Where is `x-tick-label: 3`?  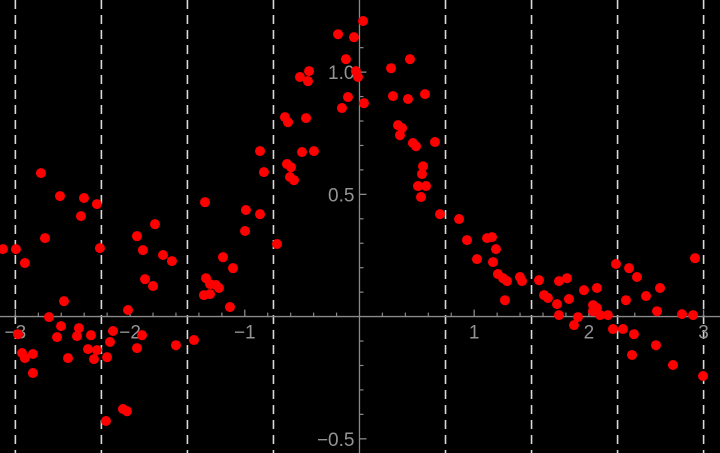
x-tick-label: 3 is located at coordinates (703, 333).